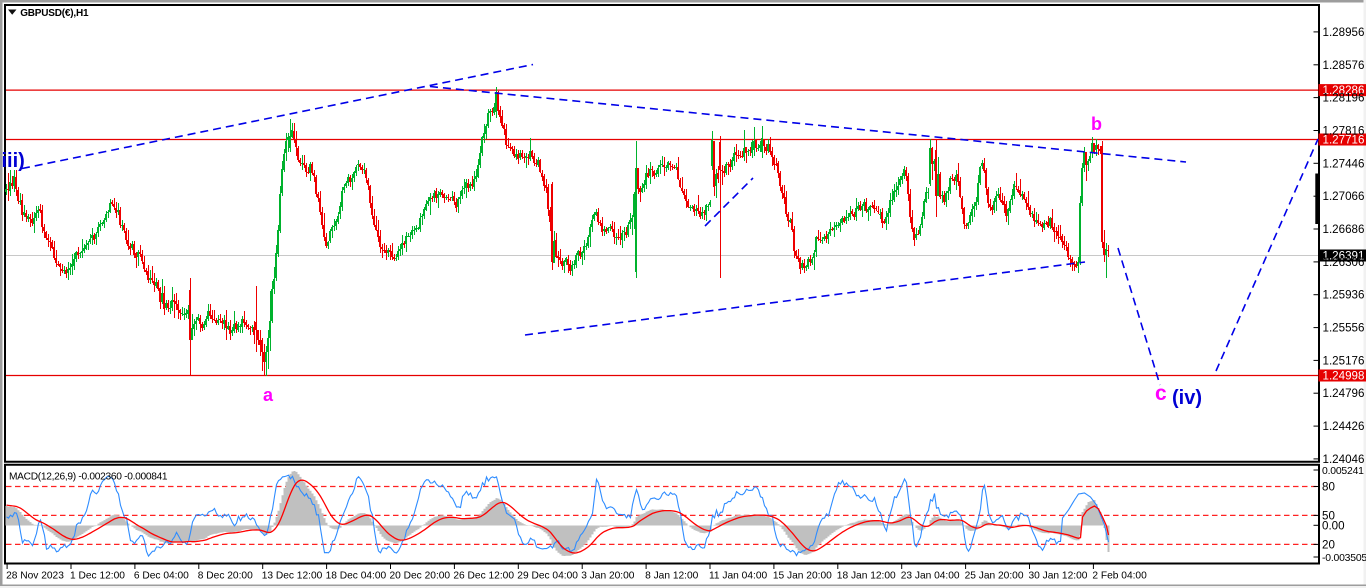 This screenshot has height=588, width=1366. What do you see at coordinates (1344, 196) in the screenshot?
I see `svg-text: 1.27066` at bounding box center [1344, 196].